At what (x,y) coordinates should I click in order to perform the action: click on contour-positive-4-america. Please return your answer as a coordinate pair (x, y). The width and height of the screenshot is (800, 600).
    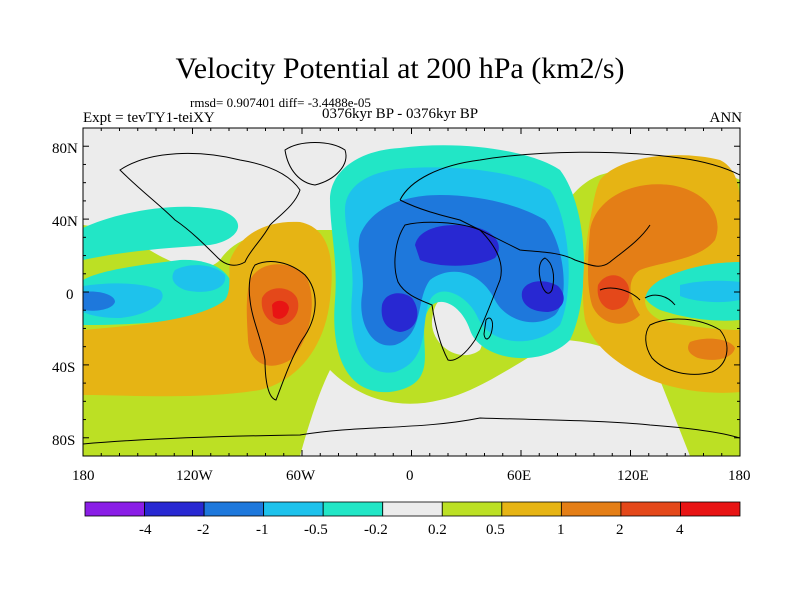
    Looking at the image, I should click on (280, 309).